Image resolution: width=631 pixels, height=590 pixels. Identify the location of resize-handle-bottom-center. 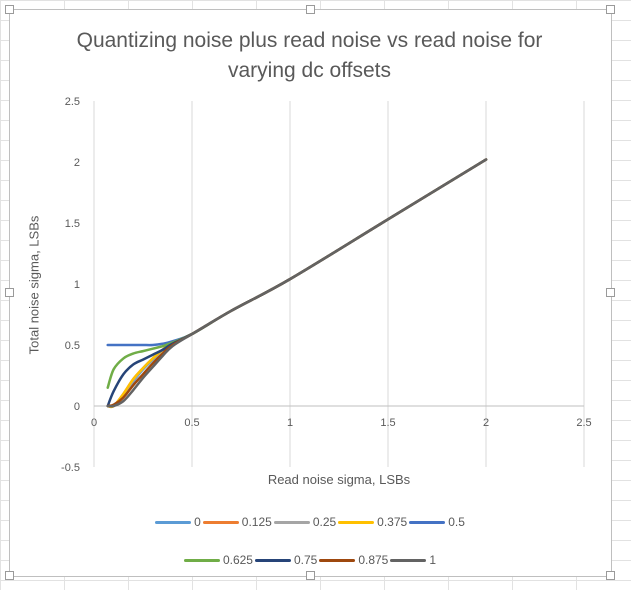
(310, 575).